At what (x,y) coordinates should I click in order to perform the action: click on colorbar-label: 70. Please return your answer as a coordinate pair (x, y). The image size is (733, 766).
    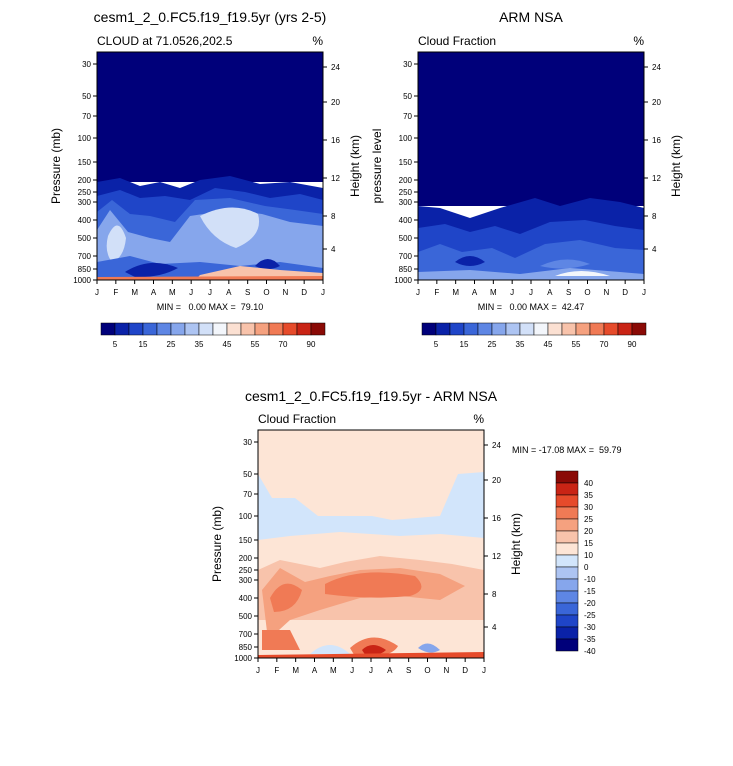
    Looking at the image, I should click on (604, 344).